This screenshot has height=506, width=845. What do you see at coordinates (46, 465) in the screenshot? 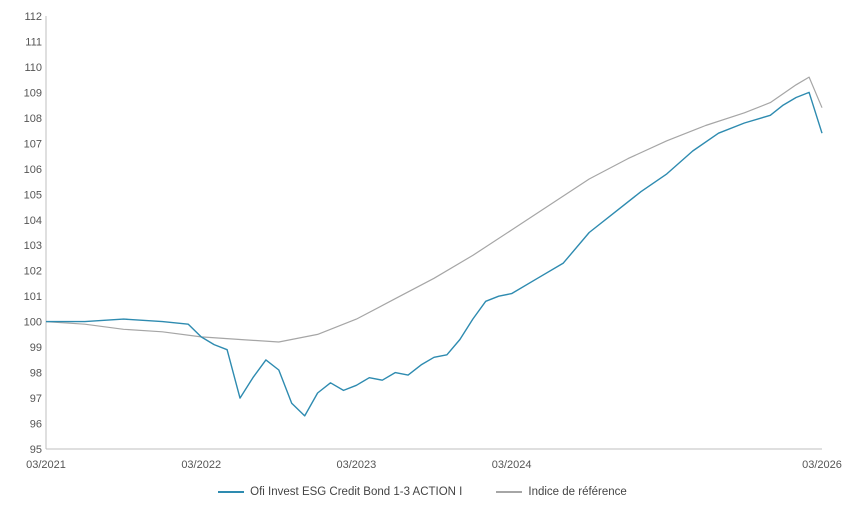
I see `x-tick-label: 03/2021` at bounding box center [46, 465].